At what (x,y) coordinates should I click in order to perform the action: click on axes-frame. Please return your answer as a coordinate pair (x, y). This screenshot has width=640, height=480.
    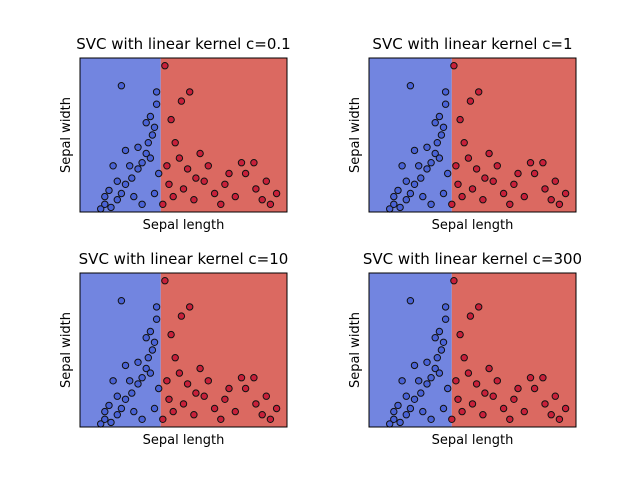
    Looking at the image, I should click on (472, 350).